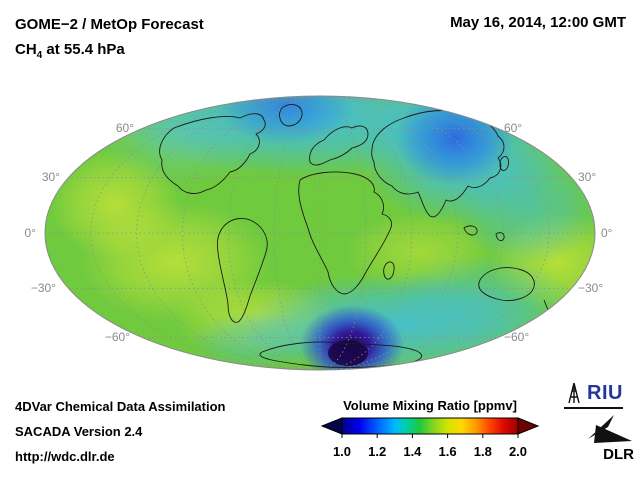 This screenshot has width=640, height=480. Describe the element at coordinates (605, 392) in the screenshot. I see `riu-logo-text: RIU` at that location.